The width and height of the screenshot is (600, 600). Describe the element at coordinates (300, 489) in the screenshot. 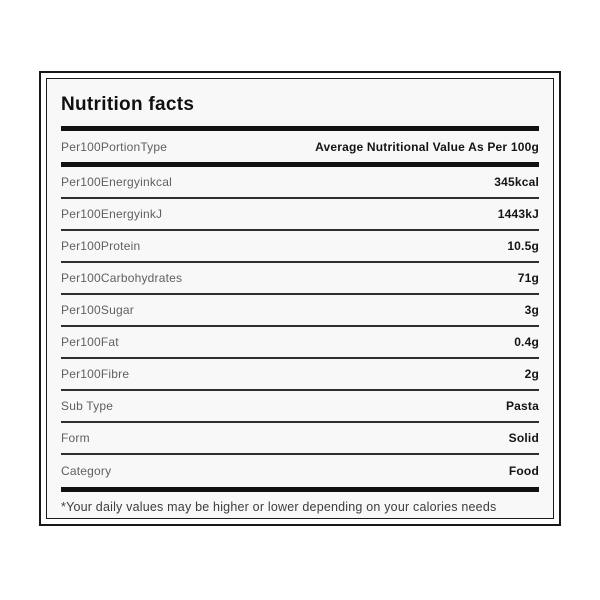

I see `divider-thick-bottom` at that location.